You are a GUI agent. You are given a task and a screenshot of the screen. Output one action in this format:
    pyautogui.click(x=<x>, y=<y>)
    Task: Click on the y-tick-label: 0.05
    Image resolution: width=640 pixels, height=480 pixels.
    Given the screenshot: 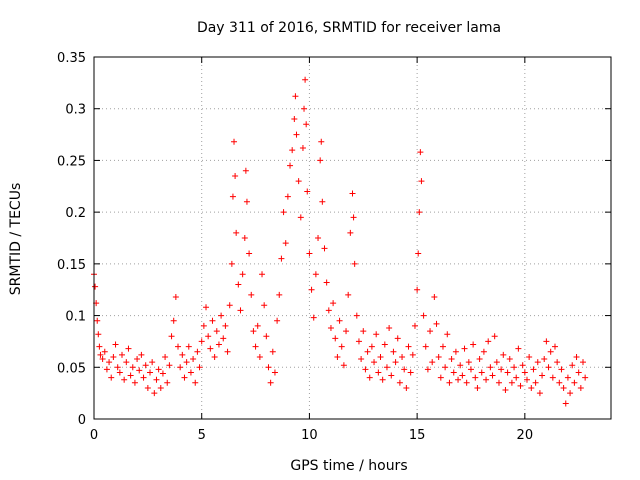 What is the action you would take?
    pyautogui.click(x=71, y=368)
    